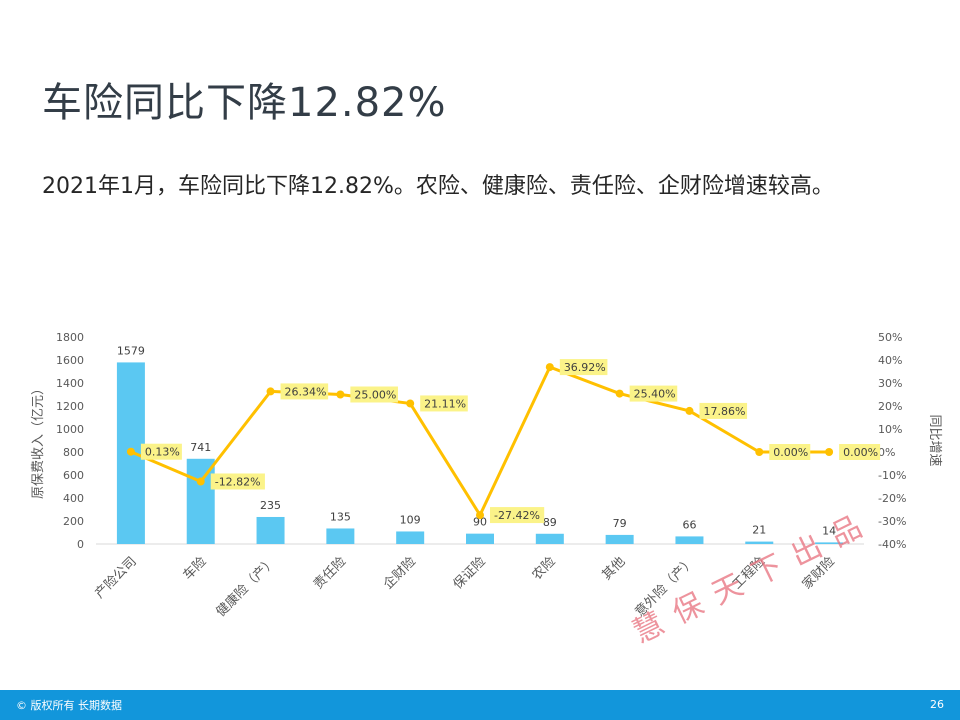 Image resolution: width=960 pixels, height=720 pixels. I want to click on growth-value-label: 26.34%, so click(306, 391).